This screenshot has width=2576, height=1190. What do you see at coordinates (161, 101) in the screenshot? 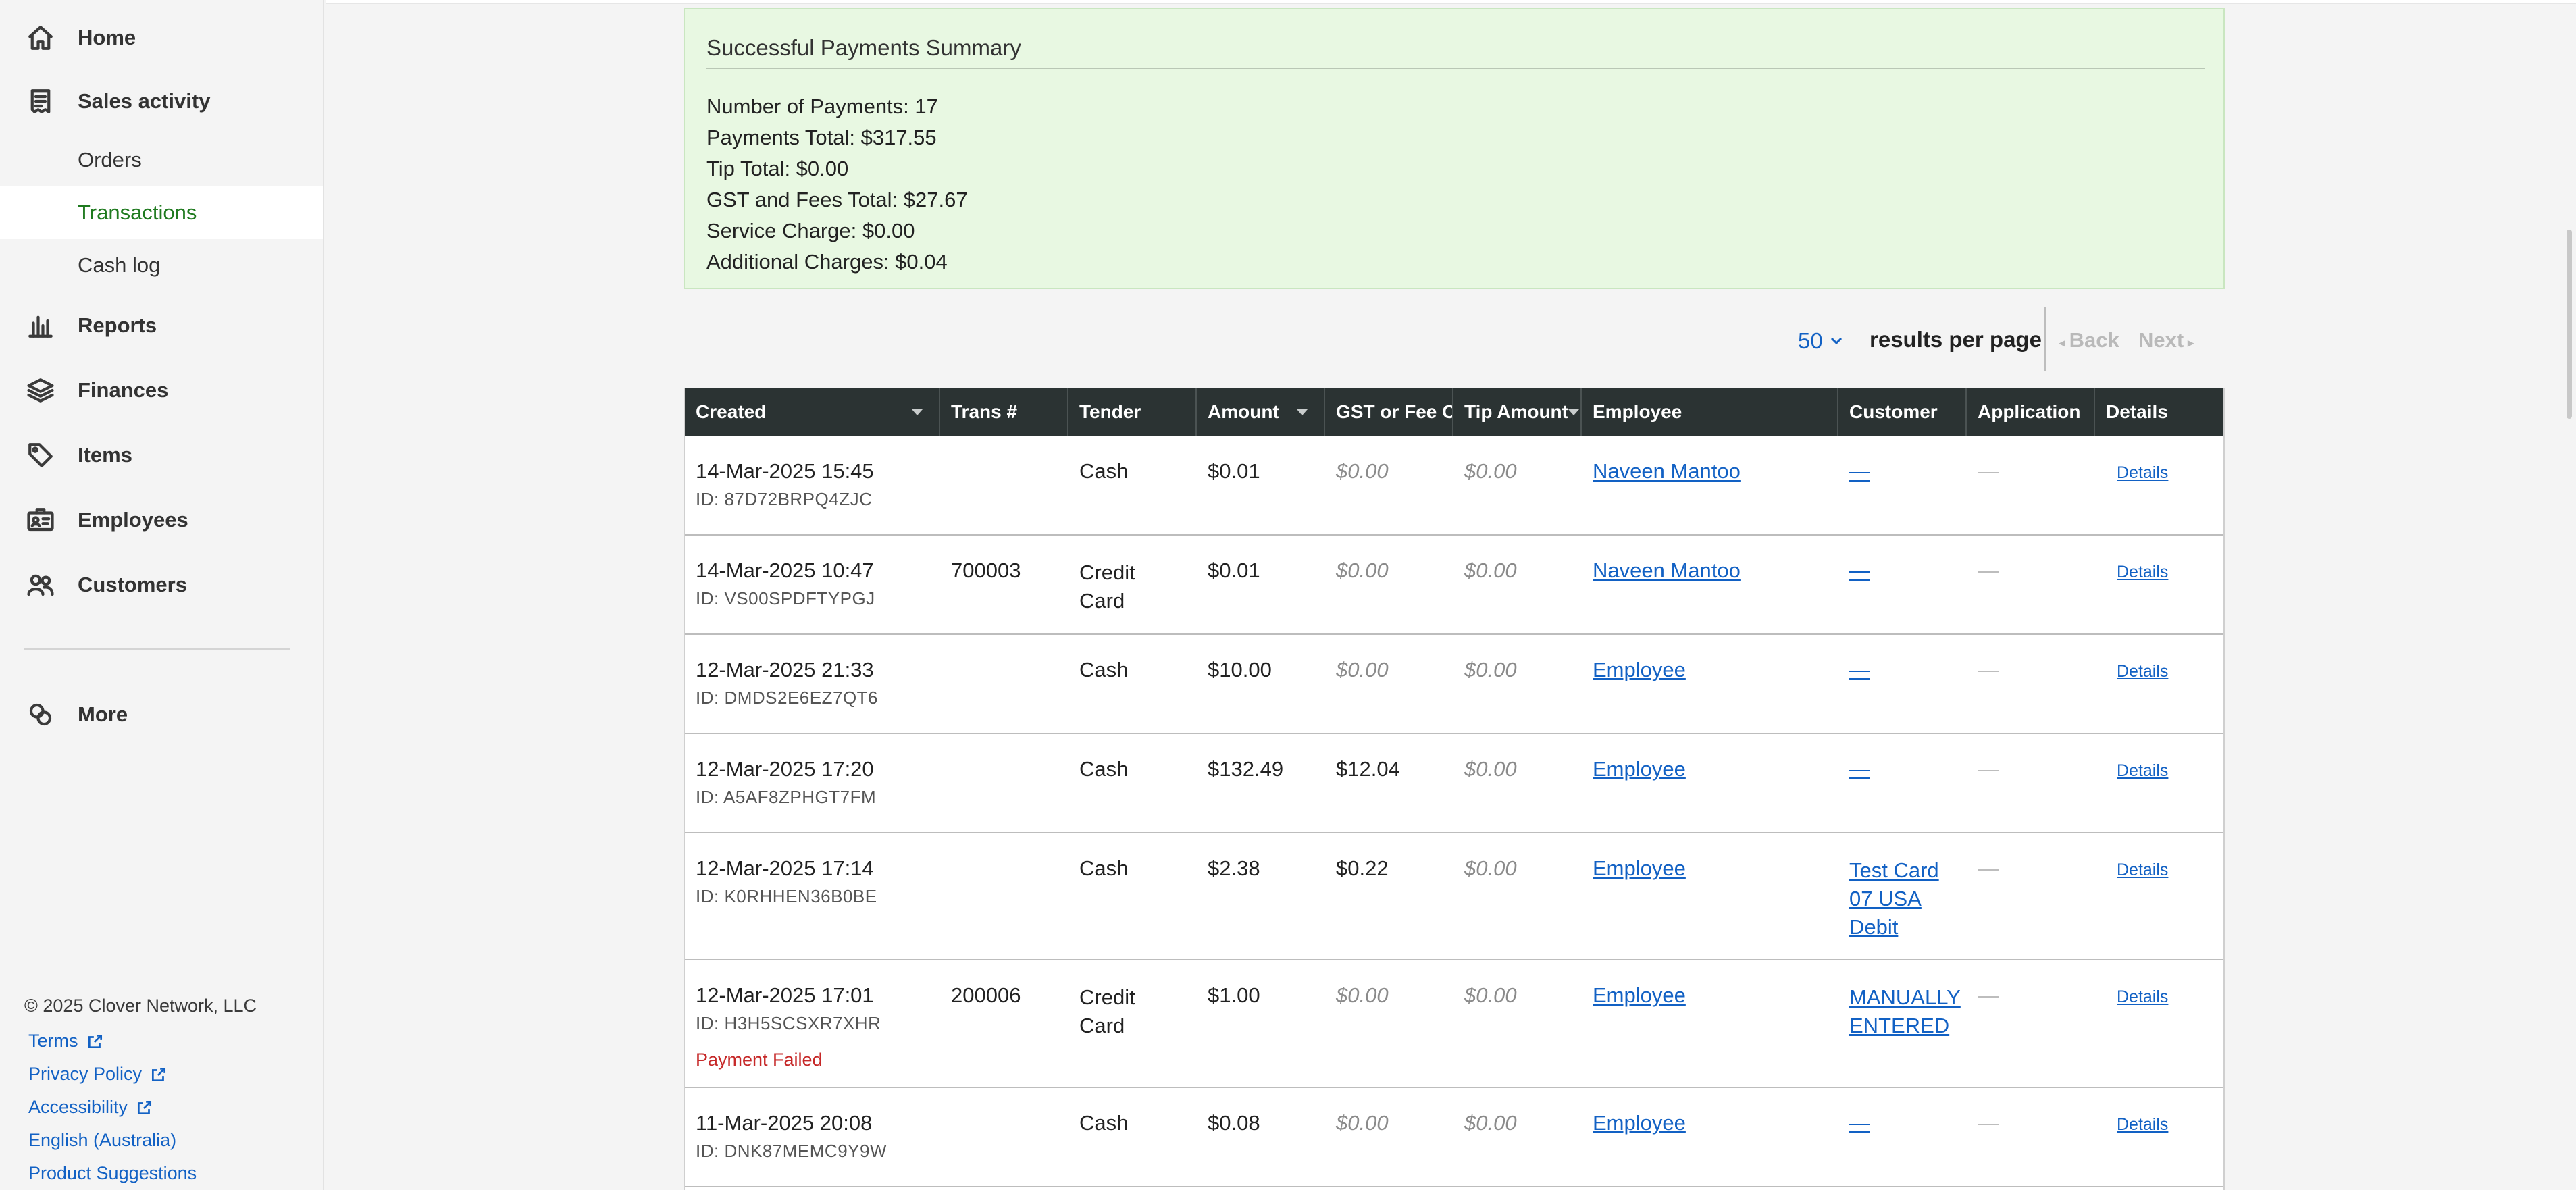
I see `sidebar-item-sales-activity: Sales activity` at bounding box center [161, 101].